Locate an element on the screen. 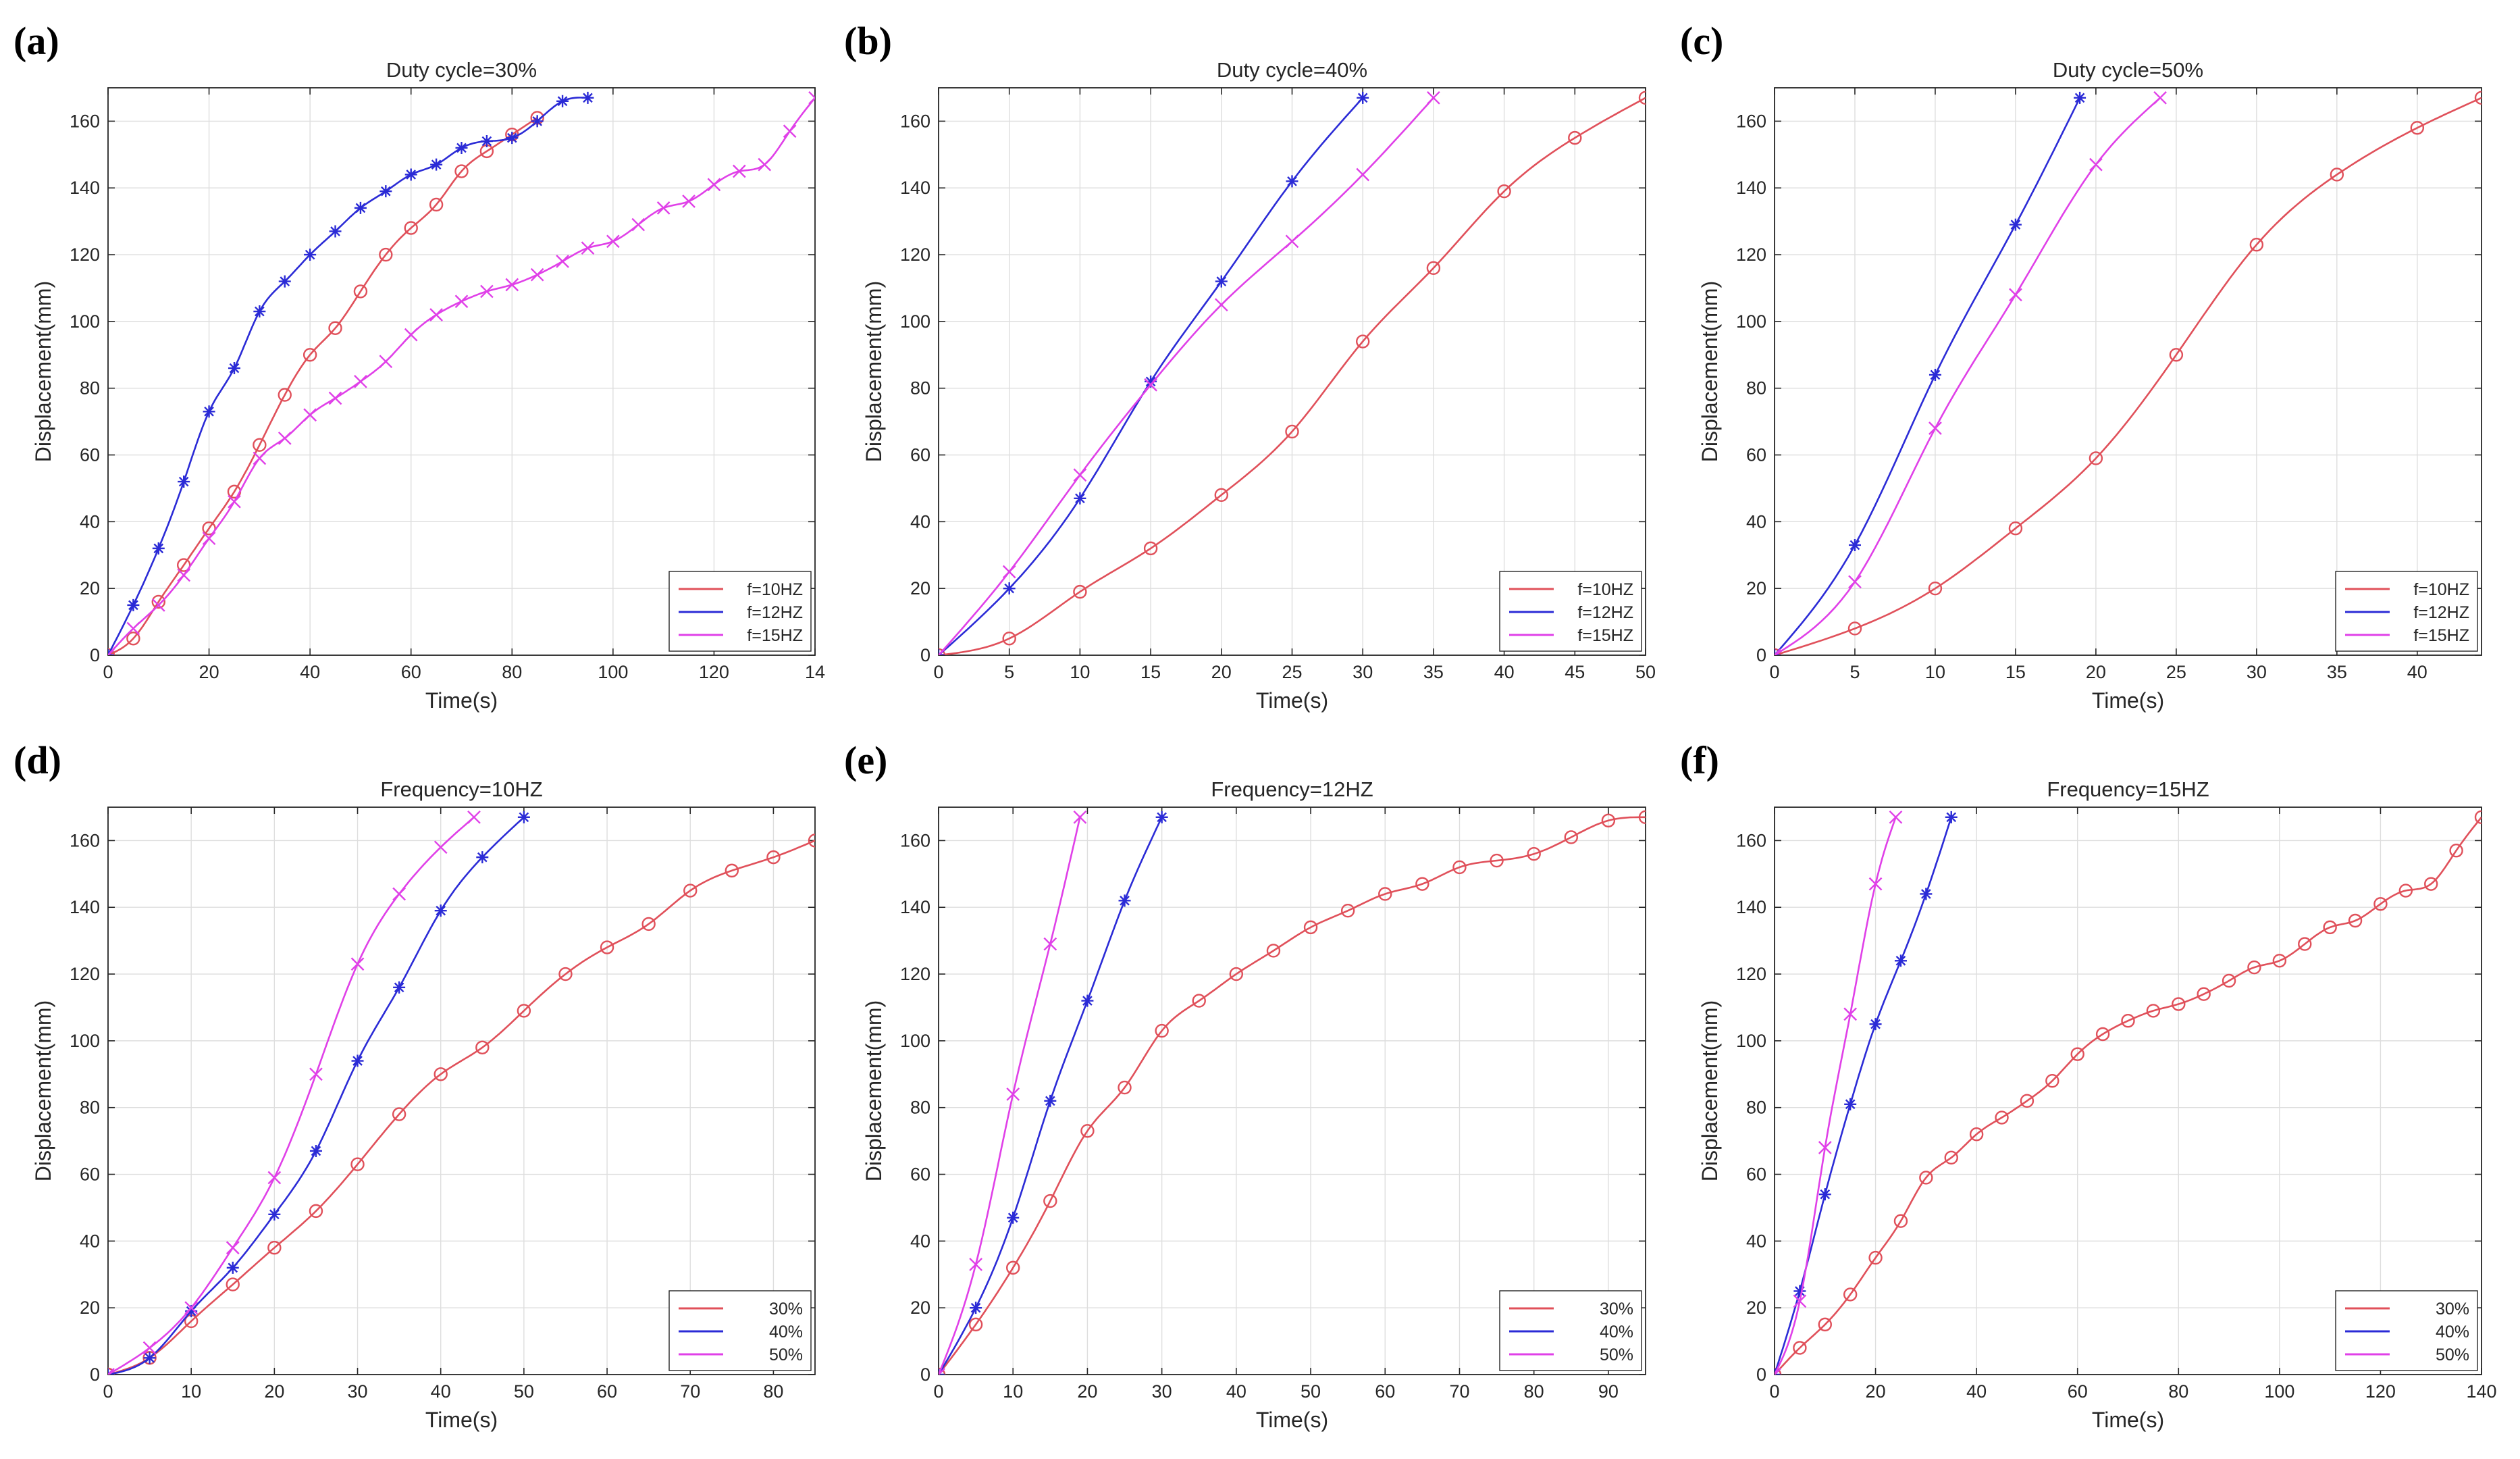  series-f=15HZ is located at coordinates (462, 373).